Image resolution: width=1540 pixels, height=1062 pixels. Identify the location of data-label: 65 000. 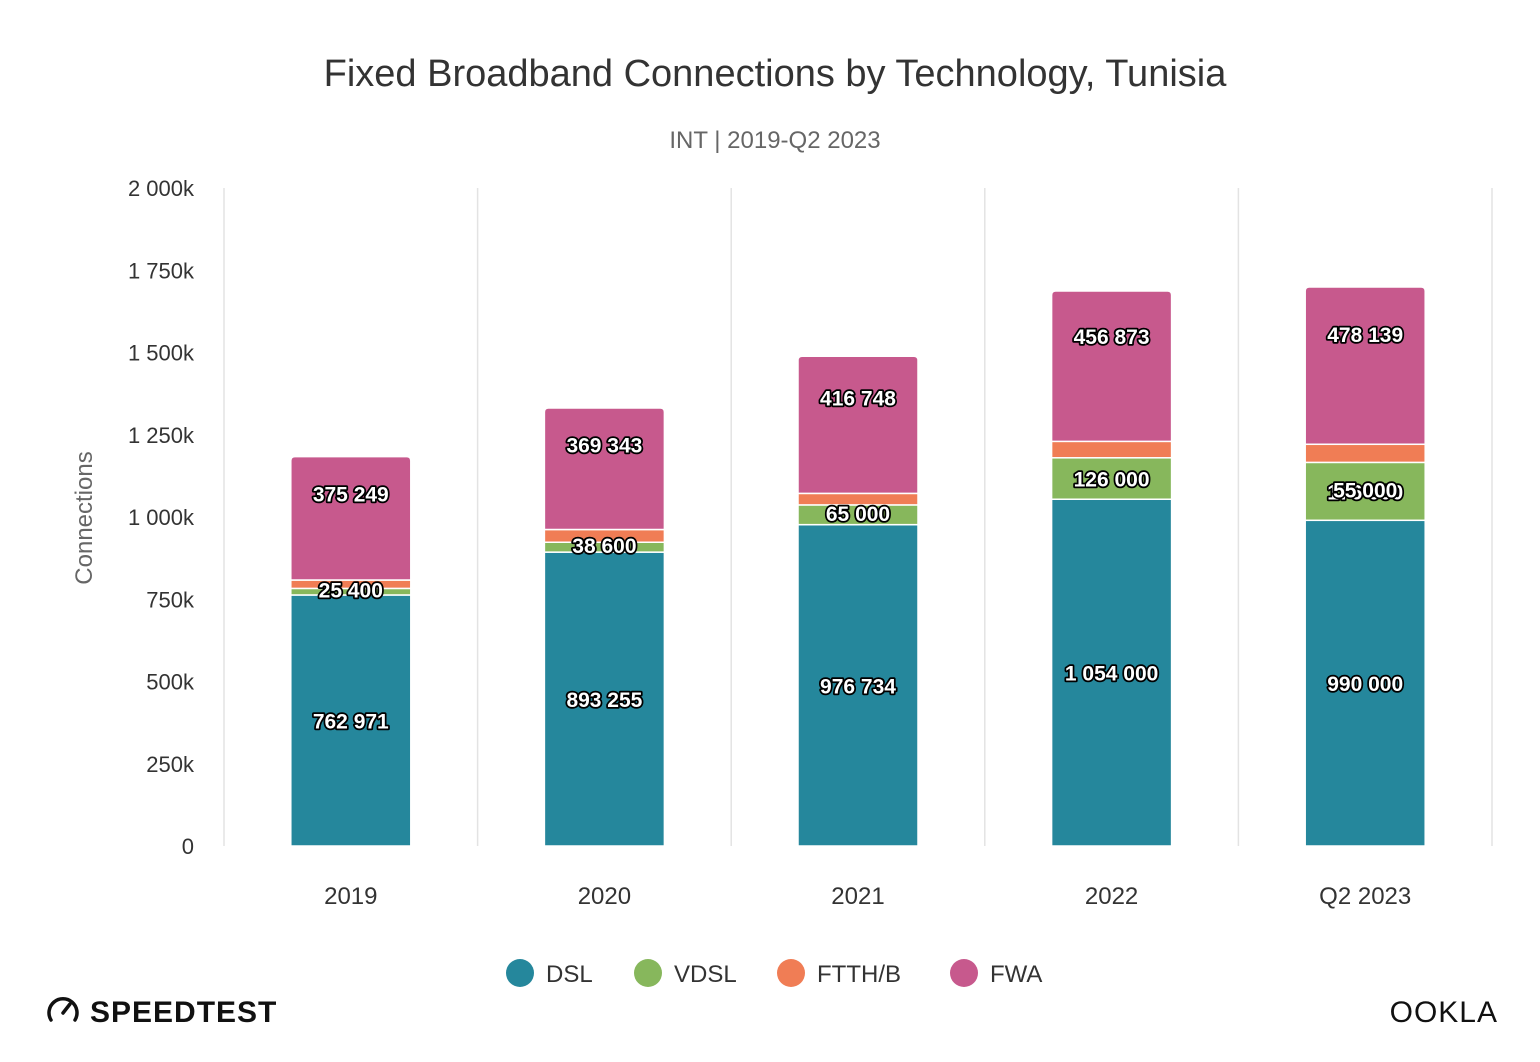
(858, 514).